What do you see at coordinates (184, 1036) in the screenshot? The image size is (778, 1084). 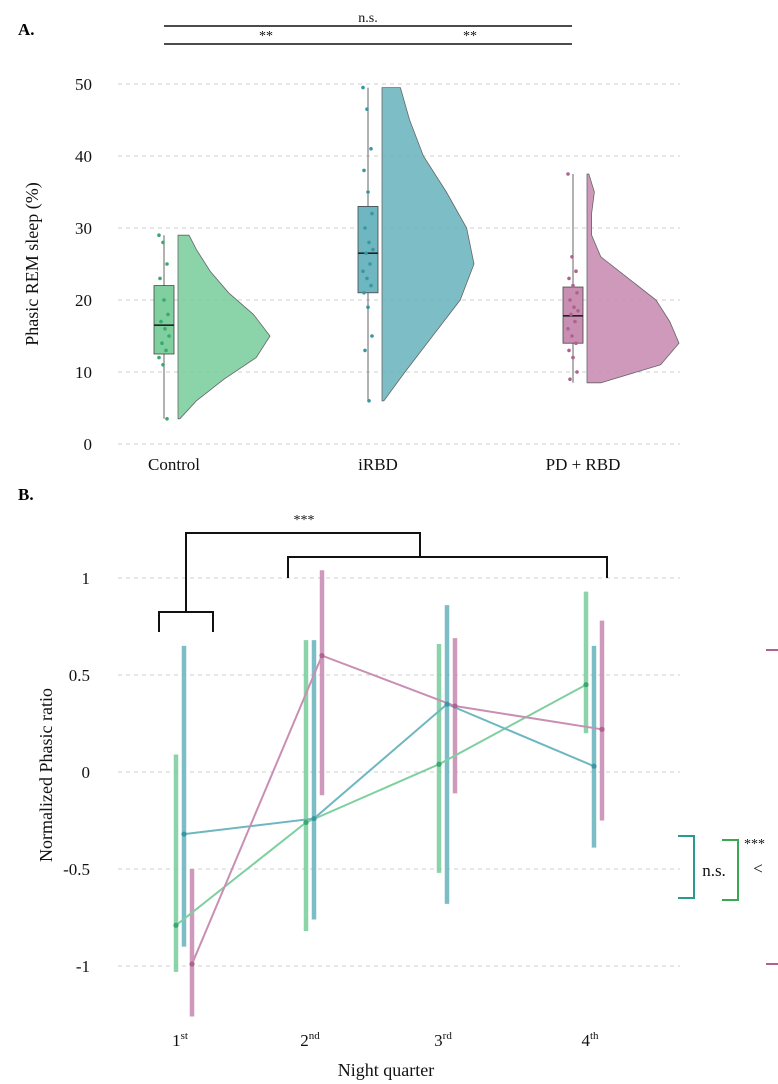 I see `x-tick-superscript: st` at bounding box center [184, 1036].